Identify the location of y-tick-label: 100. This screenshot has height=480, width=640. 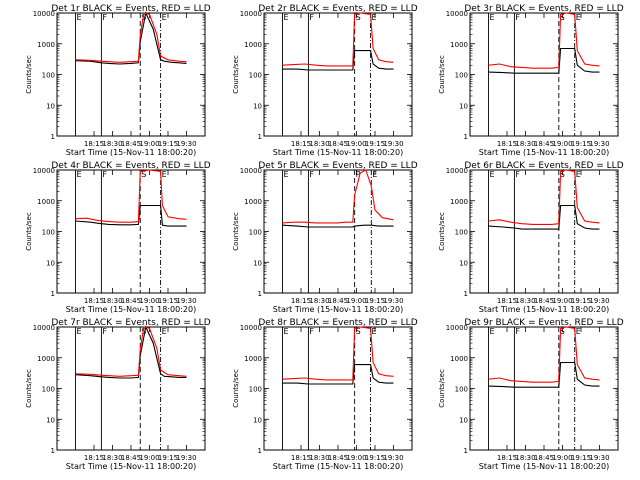
(461, 233).